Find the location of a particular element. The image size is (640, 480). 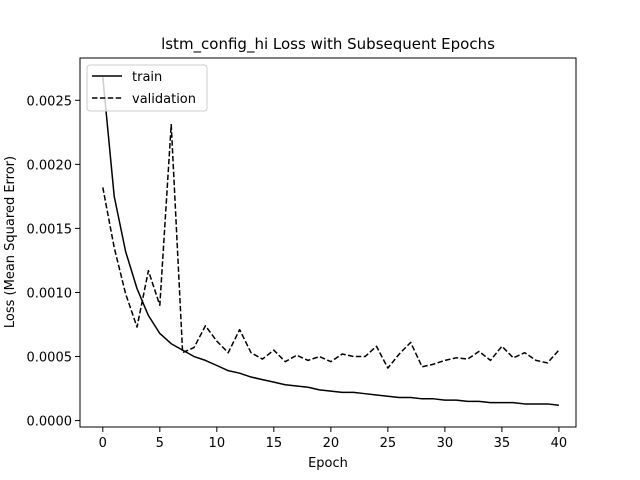

legend: train validation is located at coordinates (147, 88).